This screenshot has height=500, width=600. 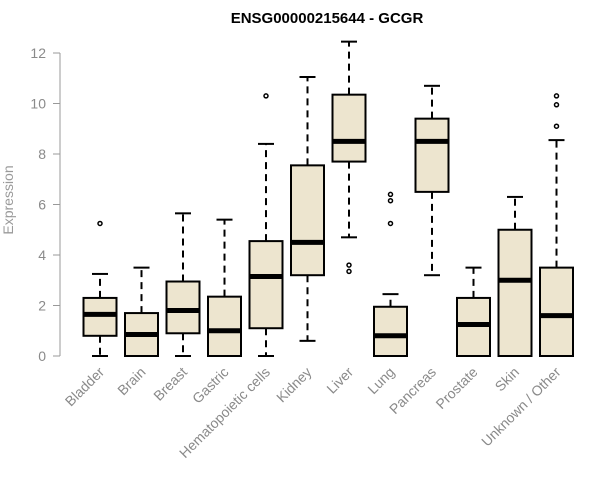 What do you see at coordinates (327, 18) in the screenshot?
I see `chart-title: ENSG00000215644 - GCGR` at bounding box center [327, 18].